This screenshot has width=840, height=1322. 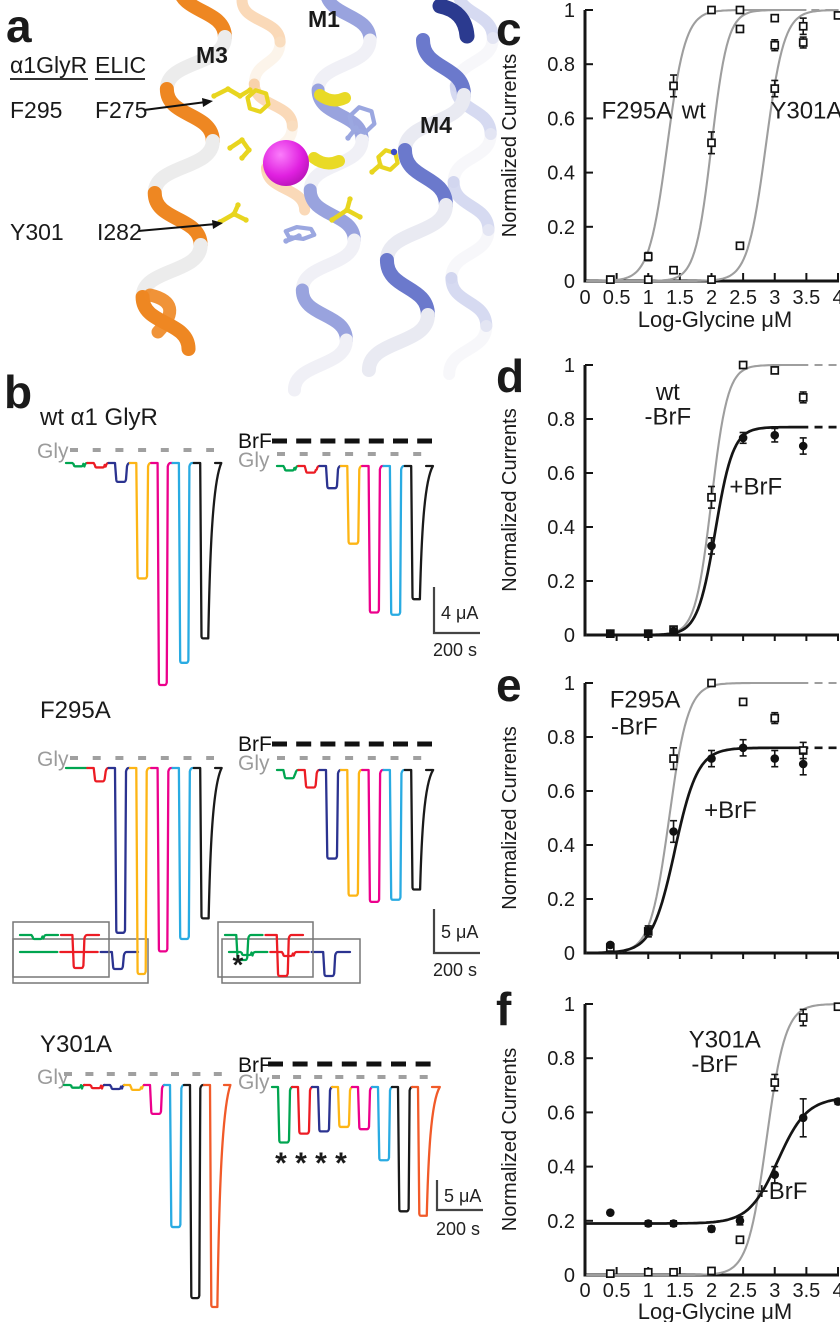 I want to click on scale-bar, so click(x=456, y=611).